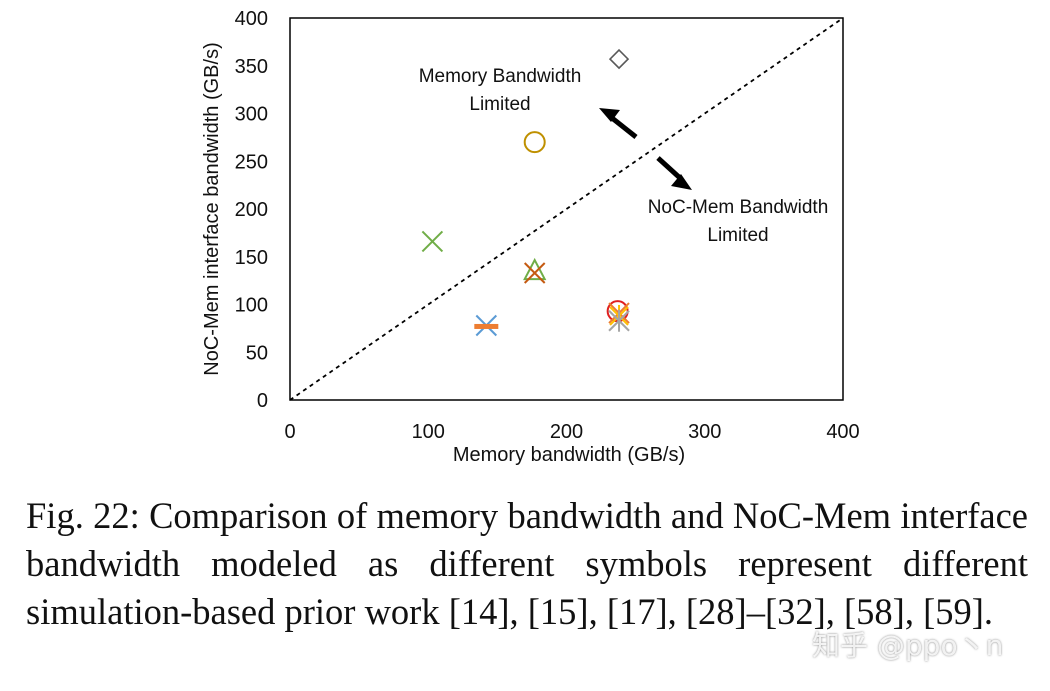  Describe the element at coordinates (251, 258) in the screenshot. I see `y-tick-label: 150` at that location.